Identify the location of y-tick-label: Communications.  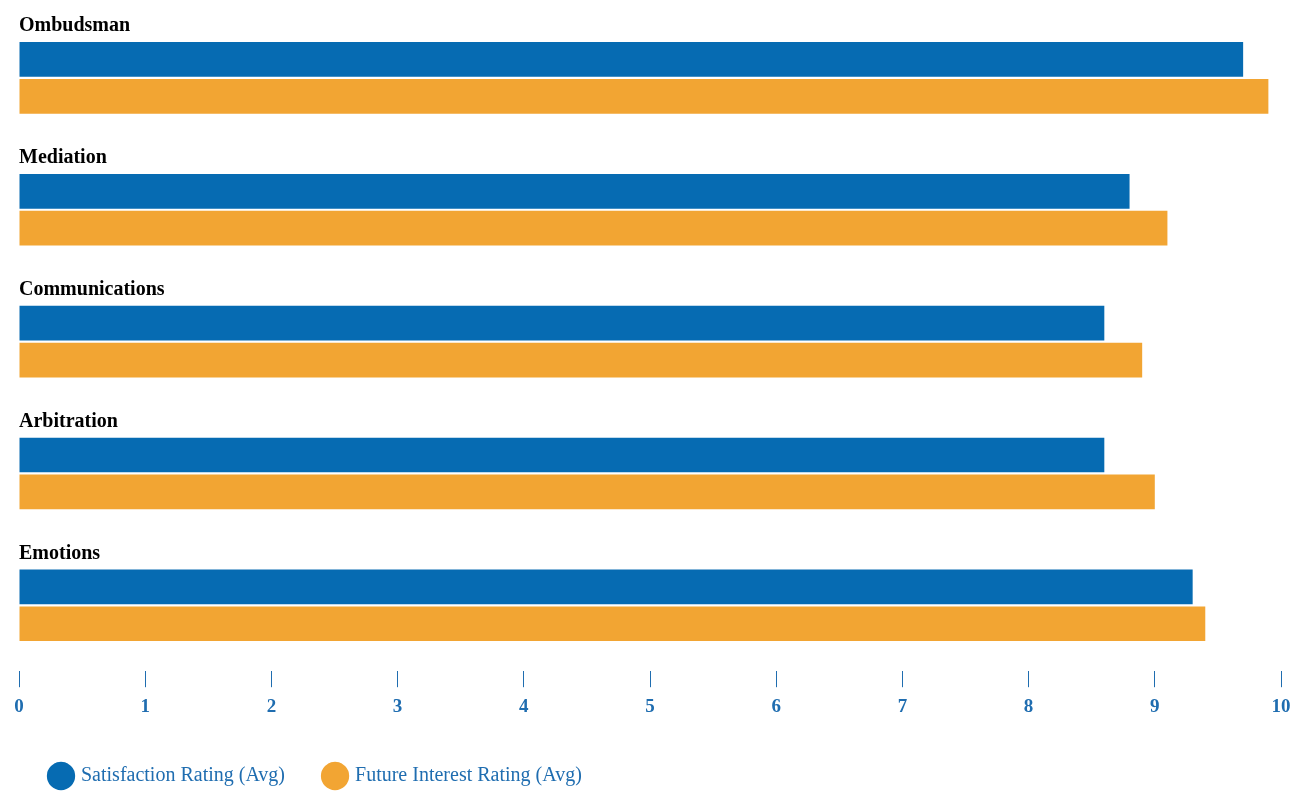
(92, 287).